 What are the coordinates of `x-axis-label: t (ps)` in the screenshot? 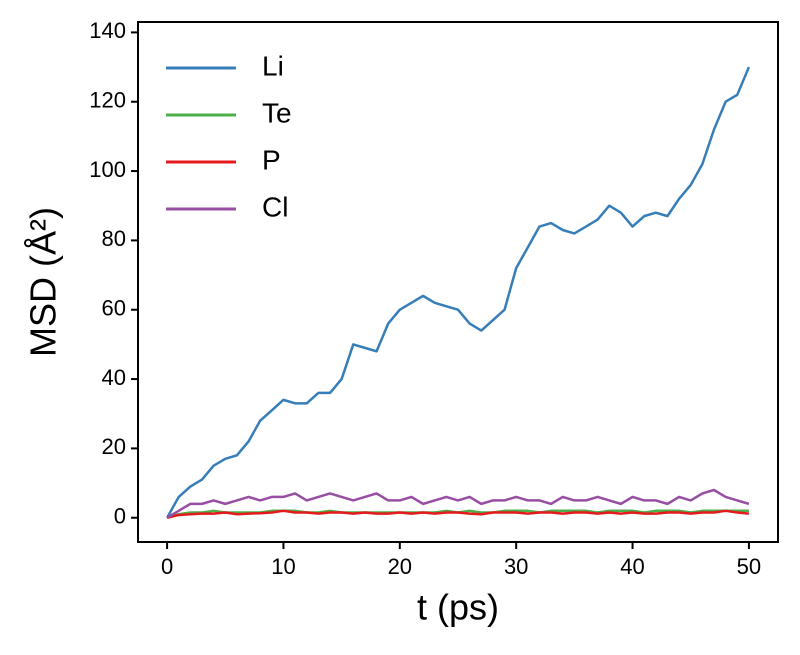 It's located at (458, 607).